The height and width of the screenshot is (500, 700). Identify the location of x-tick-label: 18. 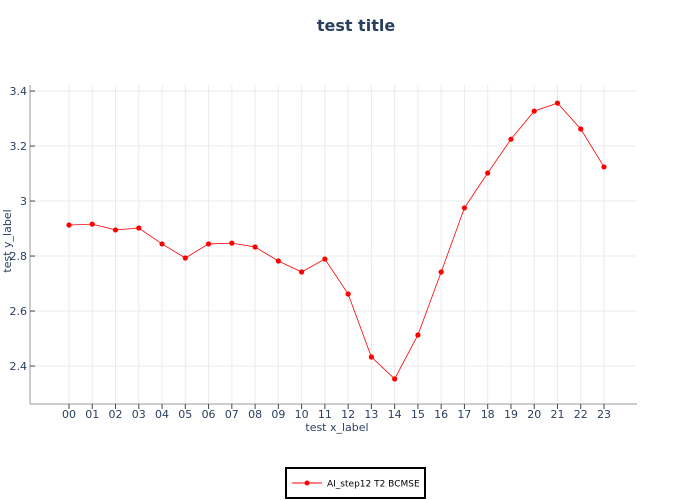
(488, 414).